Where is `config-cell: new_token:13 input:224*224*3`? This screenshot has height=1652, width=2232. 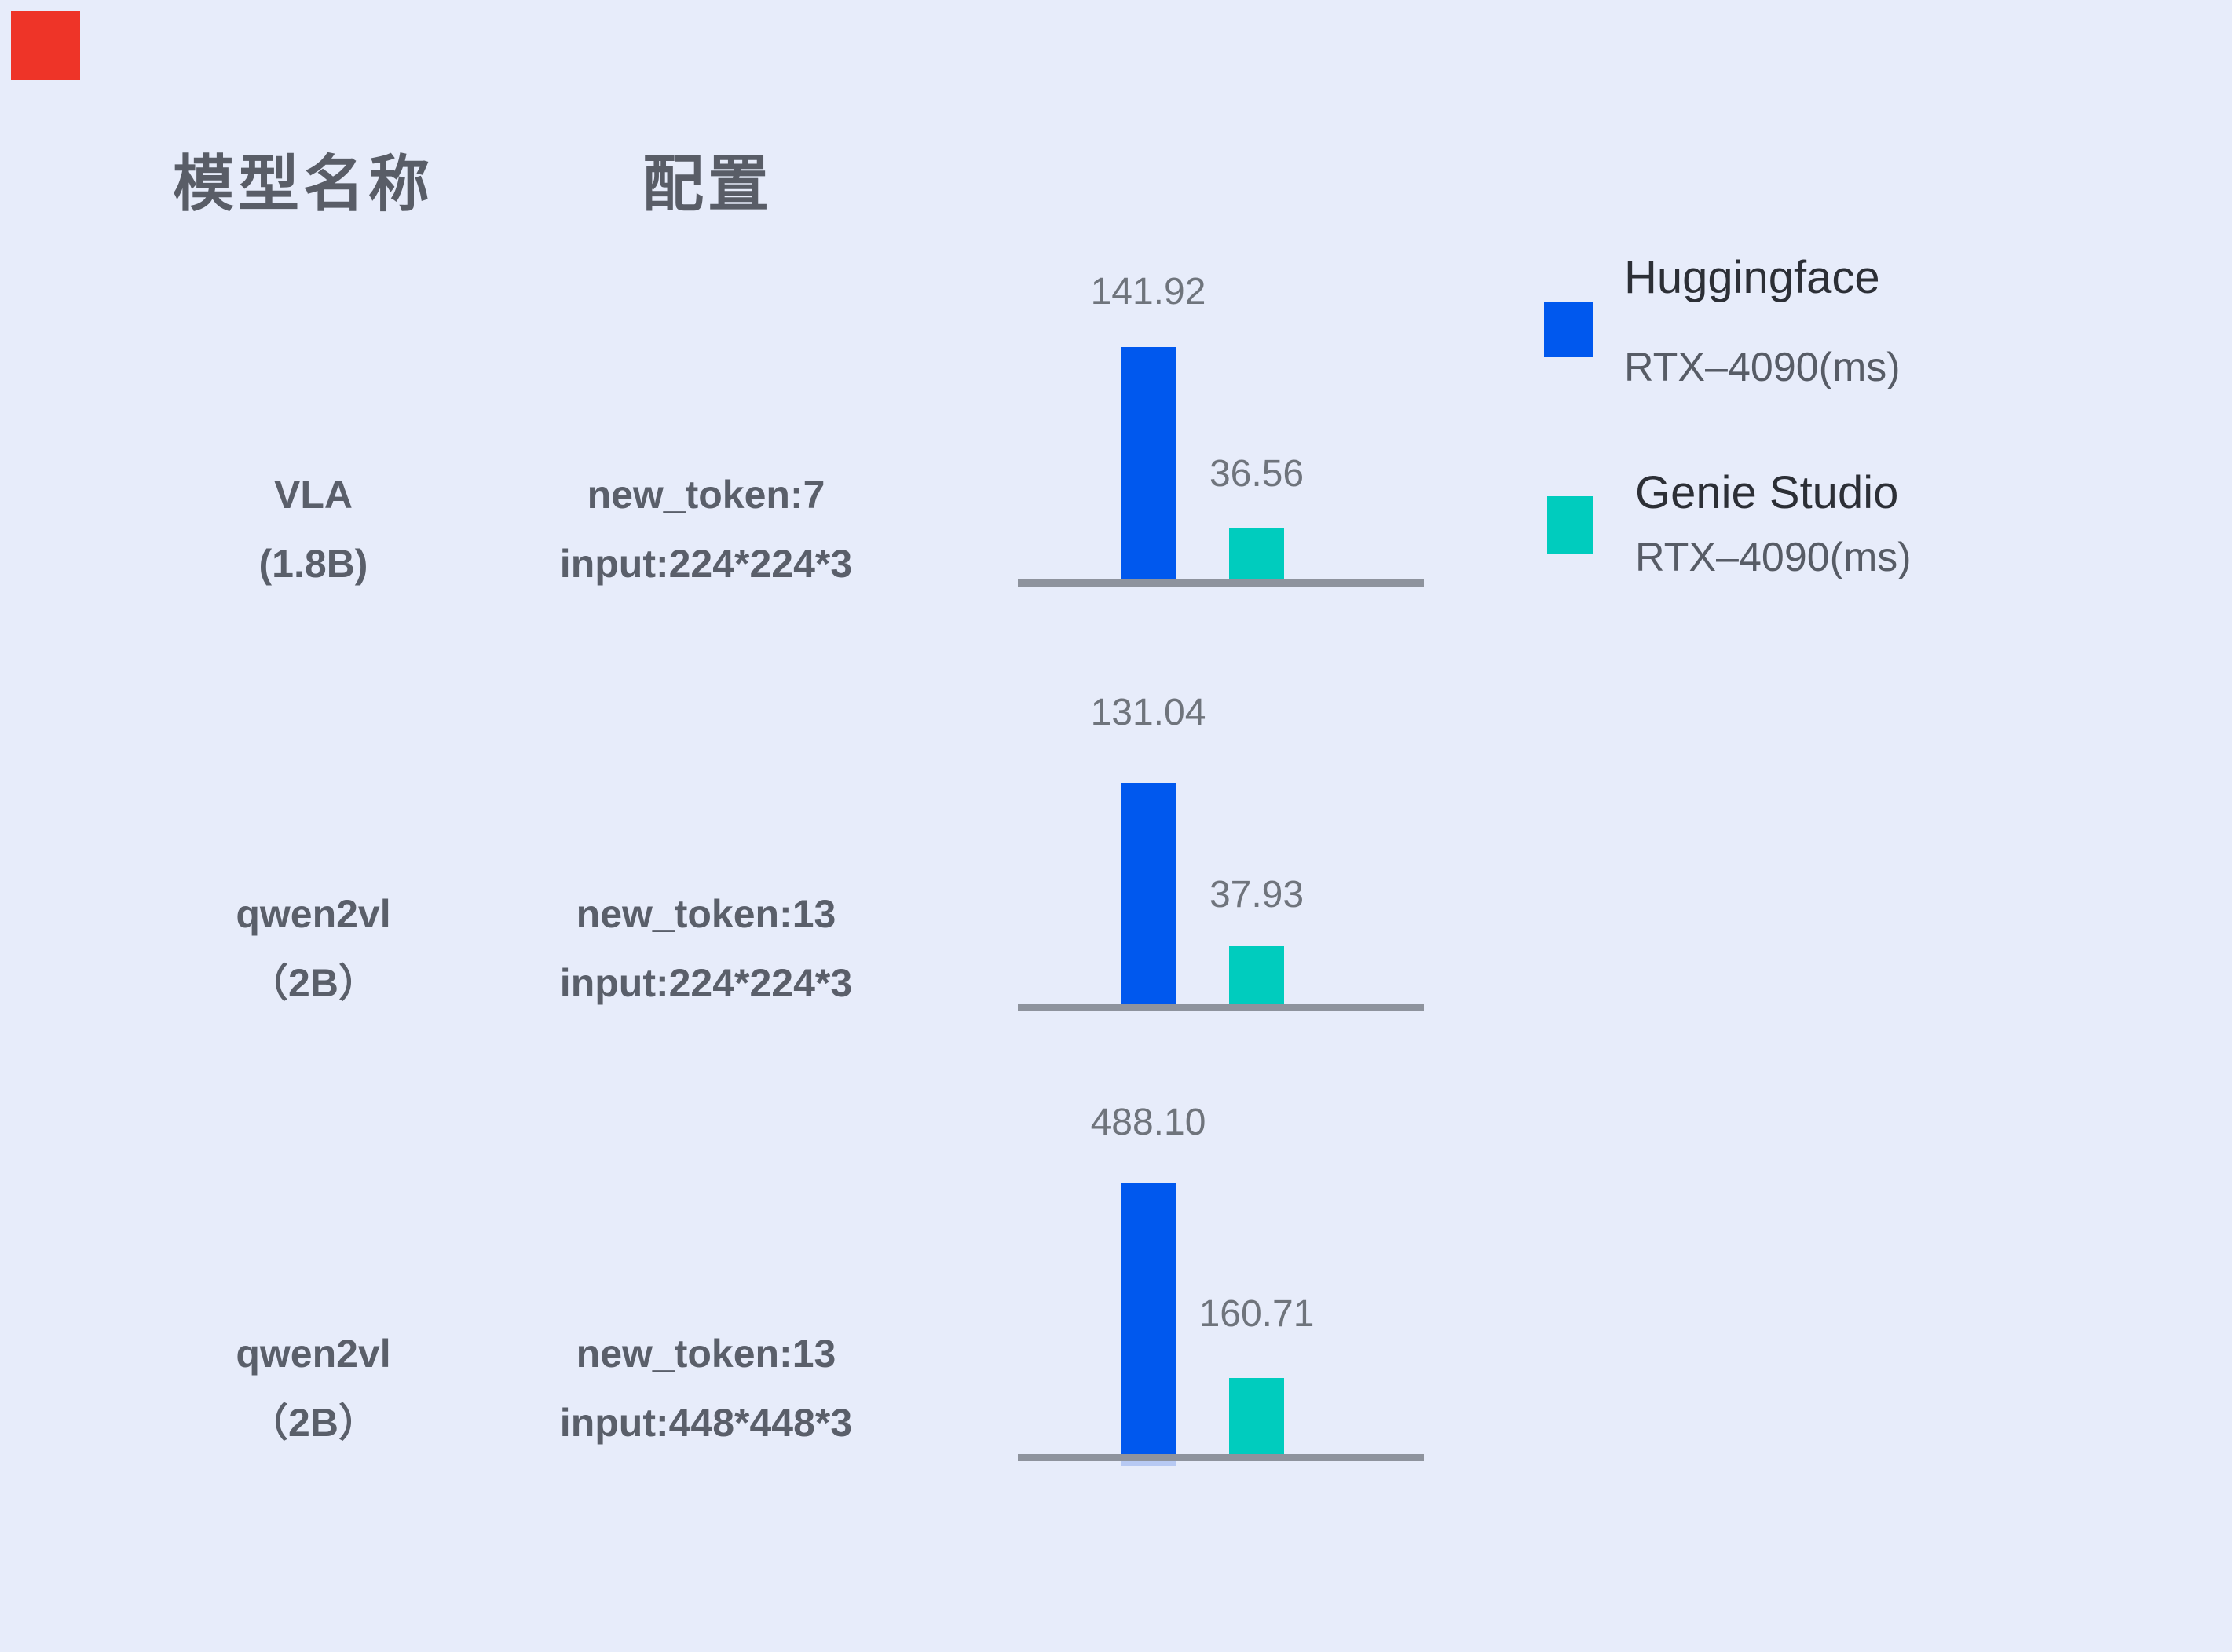 config-cell: new_token:13 input:224*224*3 is located at coordinates (706, 948).